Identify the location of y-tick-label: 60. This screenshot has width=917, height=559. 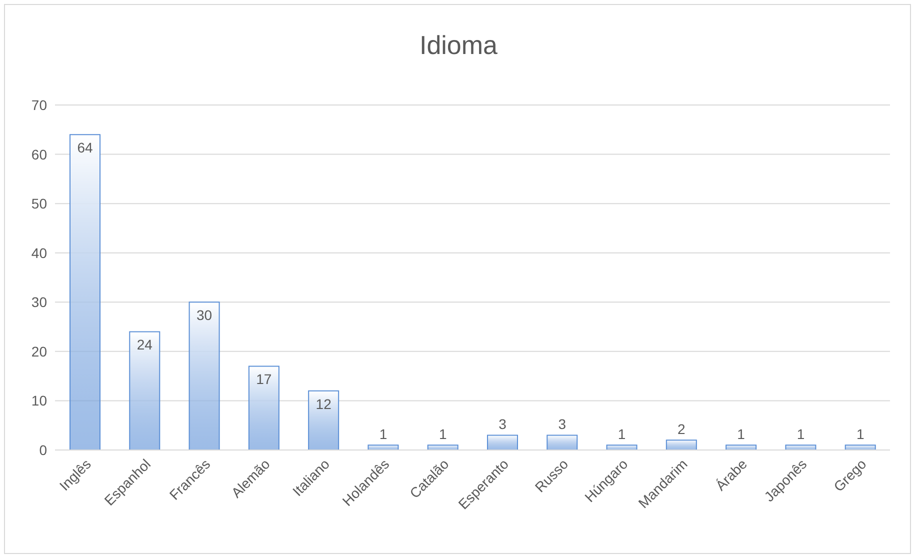
(39, 154).